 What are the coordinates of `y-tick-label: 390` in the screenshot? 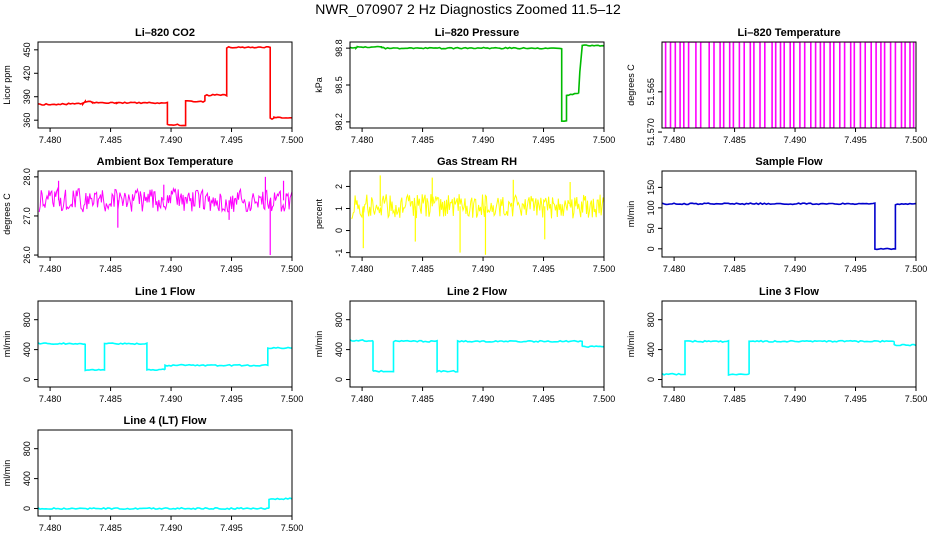 It's located at (27, 96).